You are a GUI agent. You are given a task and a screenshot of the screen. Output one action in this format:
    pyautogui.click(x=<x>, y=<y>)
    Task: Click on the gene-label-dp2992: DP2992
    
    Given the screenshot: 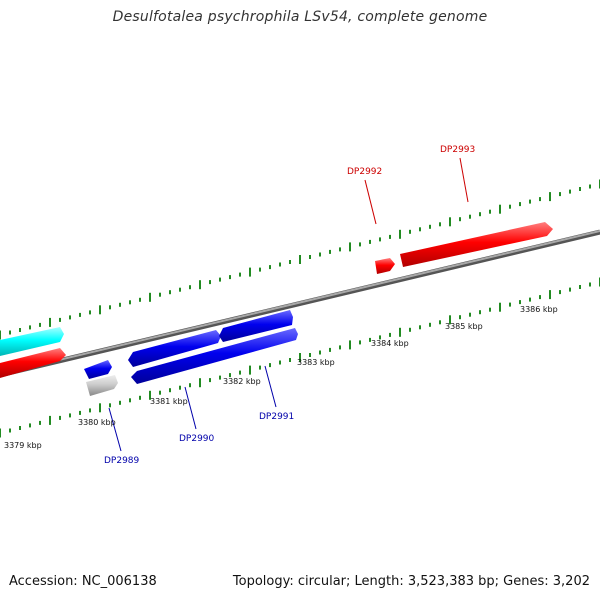 What is the action you would take?
    pyautogui.click(x=364, y=172)
    